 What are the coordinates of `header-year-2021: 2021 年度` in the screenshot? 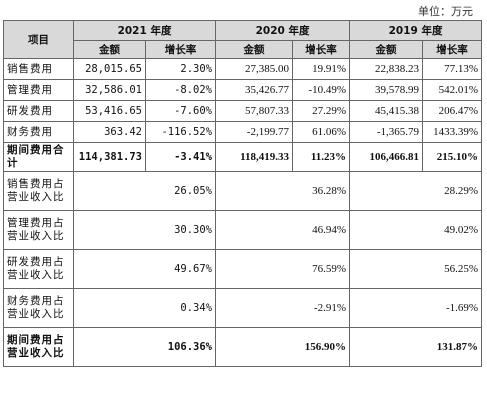 It's located at (144, 30).